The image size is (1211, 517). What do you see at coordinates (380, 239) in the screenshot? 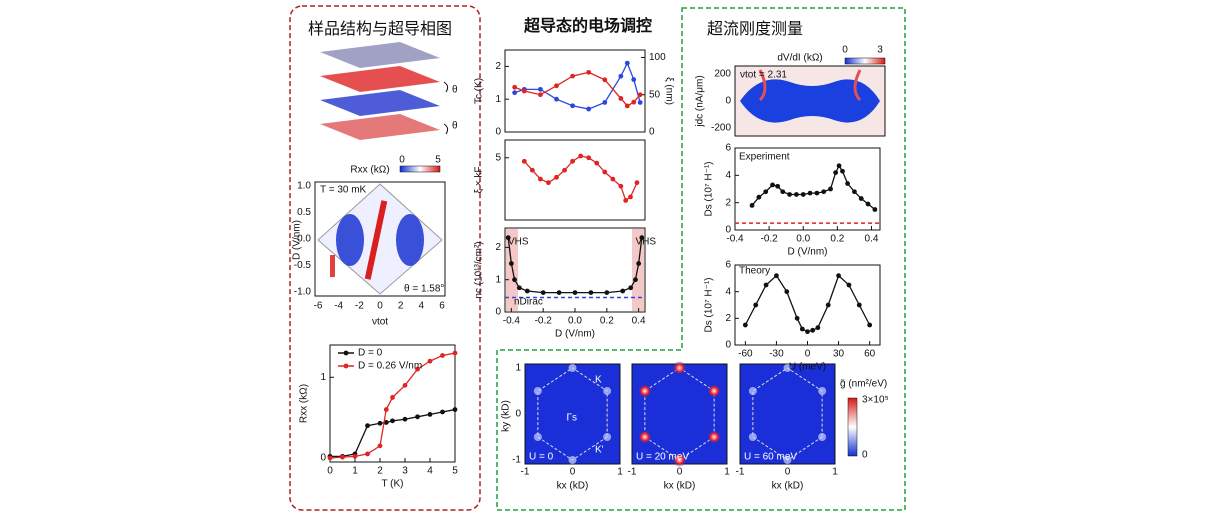
I see `phase-heatmap` at bounding box center [380, 239].